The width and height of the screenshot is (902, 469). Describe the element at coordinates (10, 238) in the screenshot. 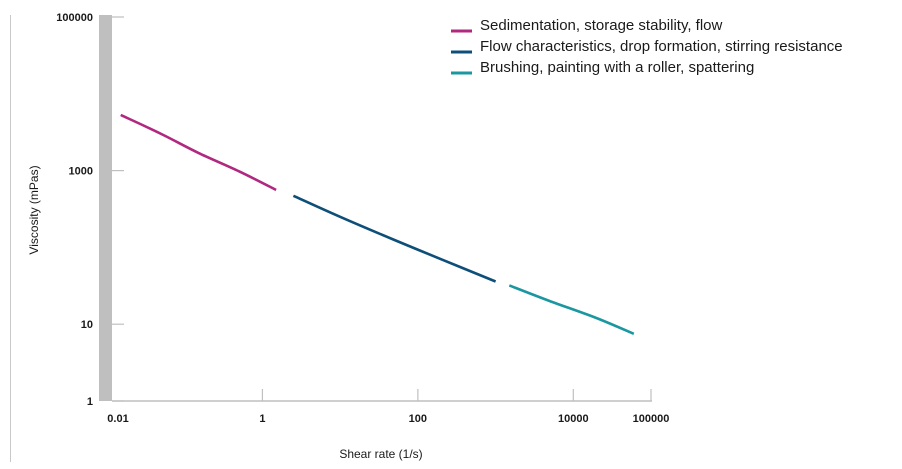

I see `left-border-line` at that location.